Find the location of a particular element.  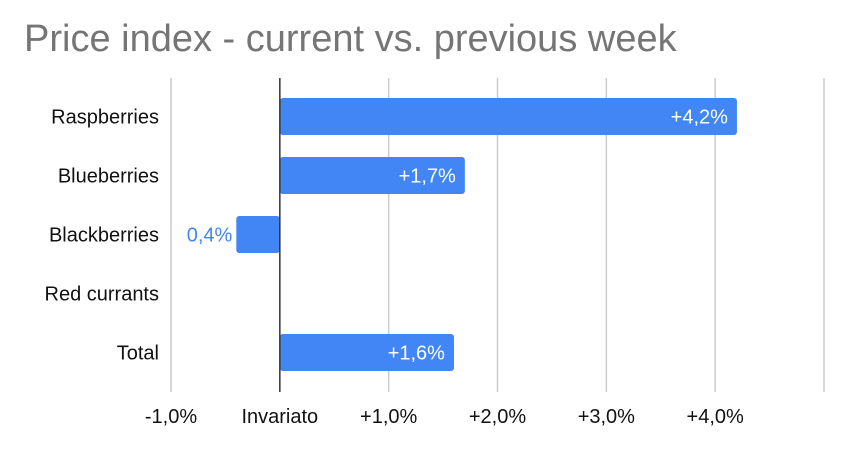

category-label: Total is located at coordinates (138, 354).